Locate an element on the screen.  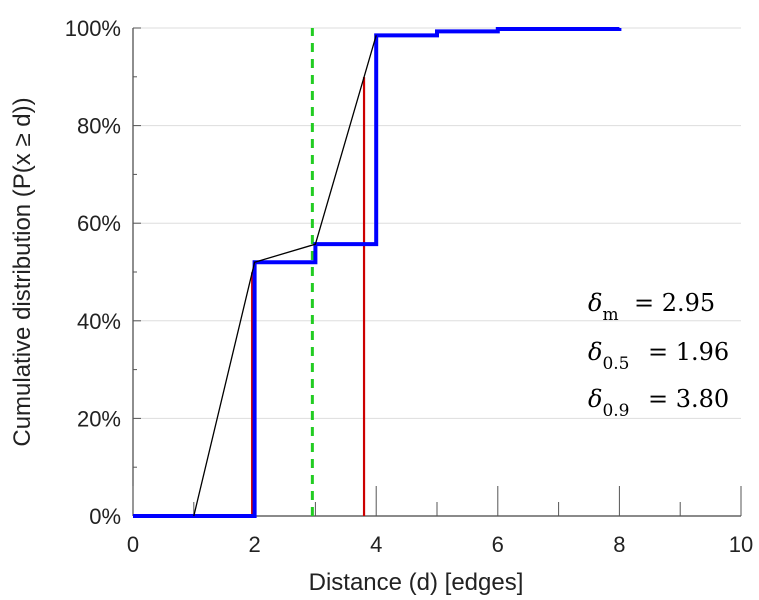
x-tick-label-0: 0 is located at coordinates (133, 544).